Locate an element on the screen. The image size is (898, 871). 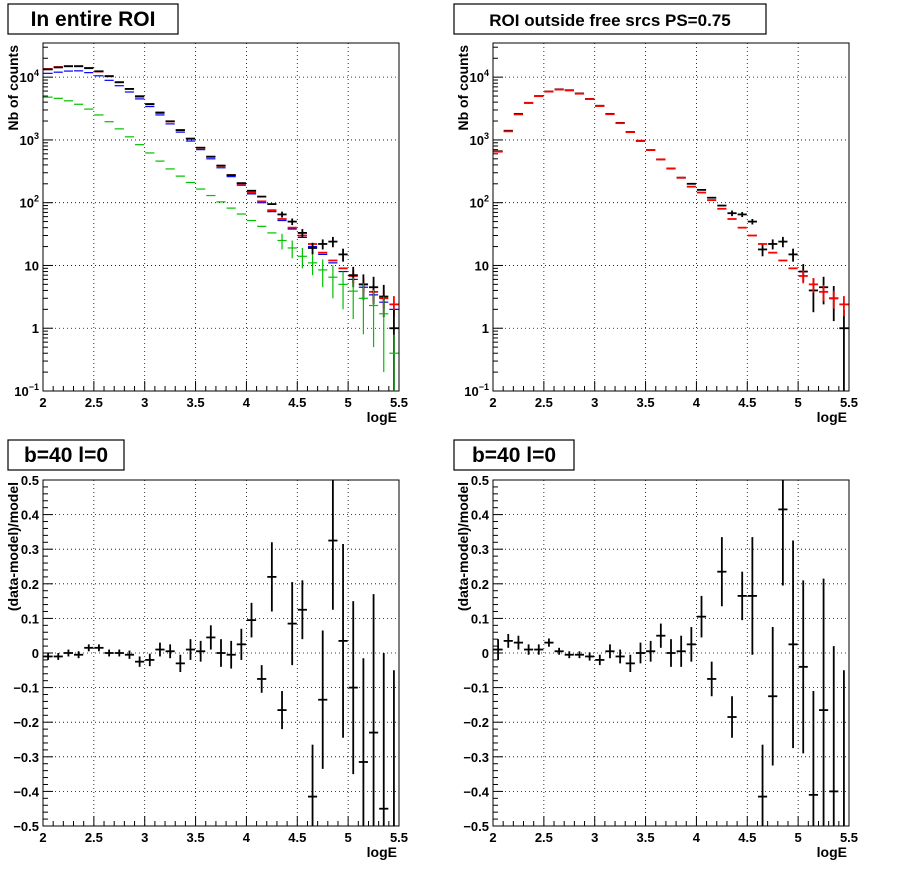
chart-title: ROI outside free srcs PS=0.75 is located at coordinates (609, 20).